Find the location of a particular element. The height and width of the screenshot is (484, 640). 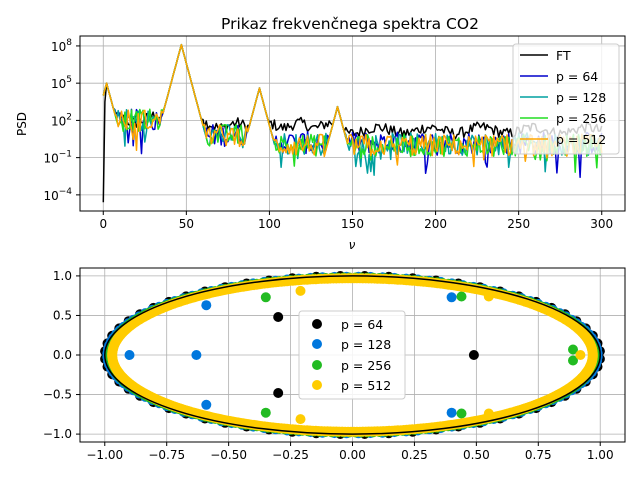

psd-x-tick-label: 0 is located at coordinates (103, 224).